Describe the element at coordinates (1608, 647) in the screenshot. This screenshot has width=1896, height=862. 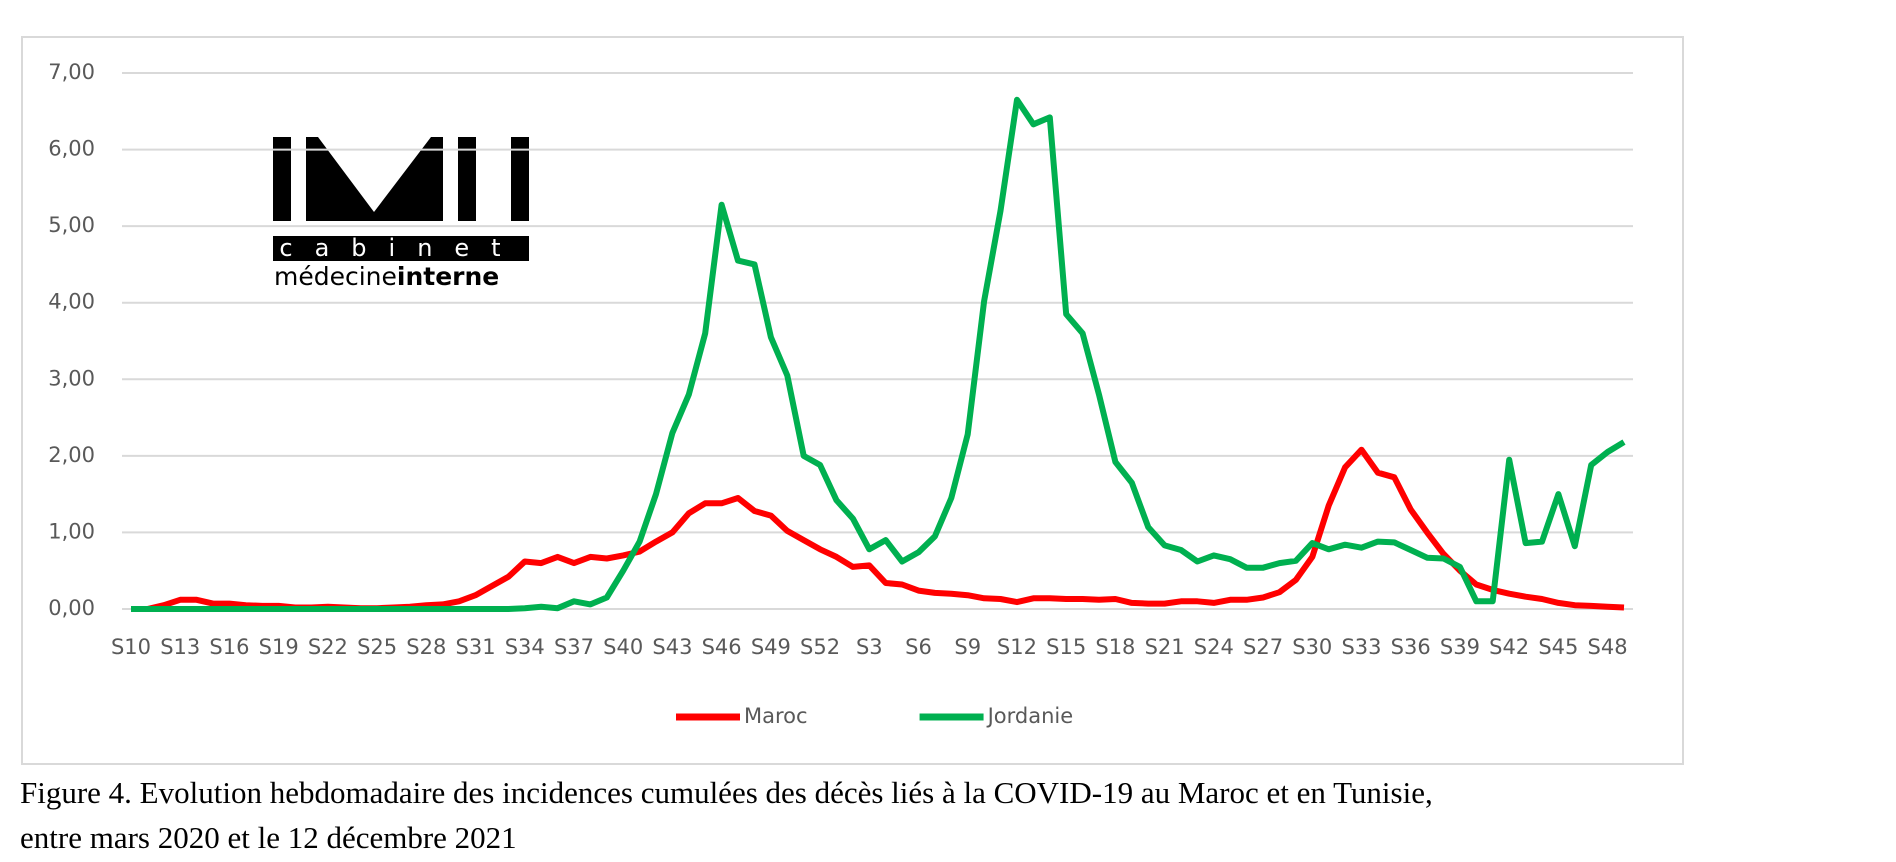
I see `x-tick-label: S48` at that location.